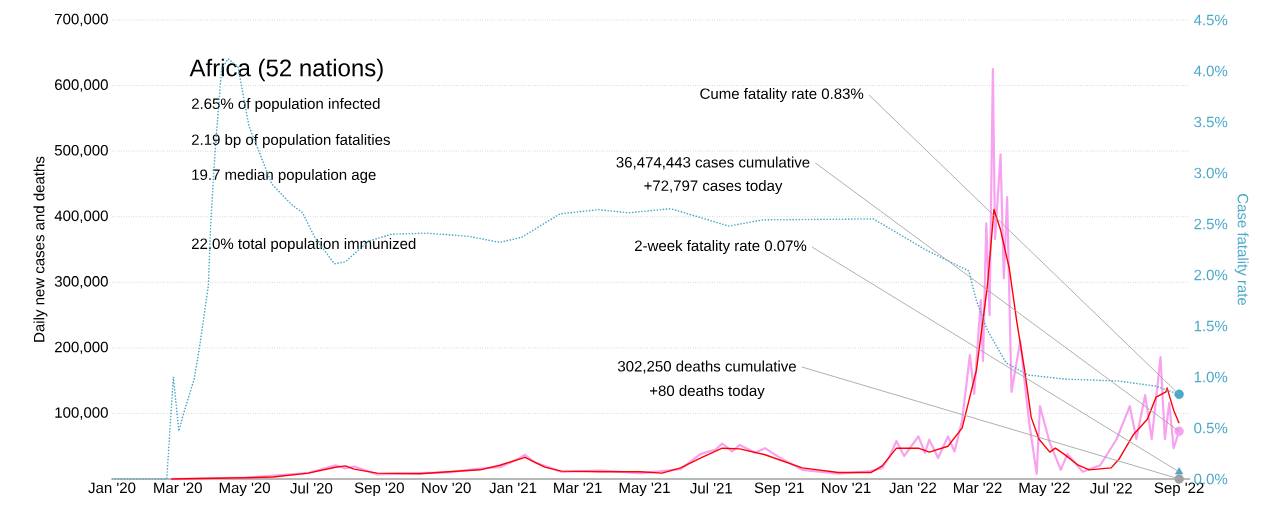 The height and width of the screenshot is (519, 1269). I want to click on annotation: +72,797 cases today, so click(713, 187).